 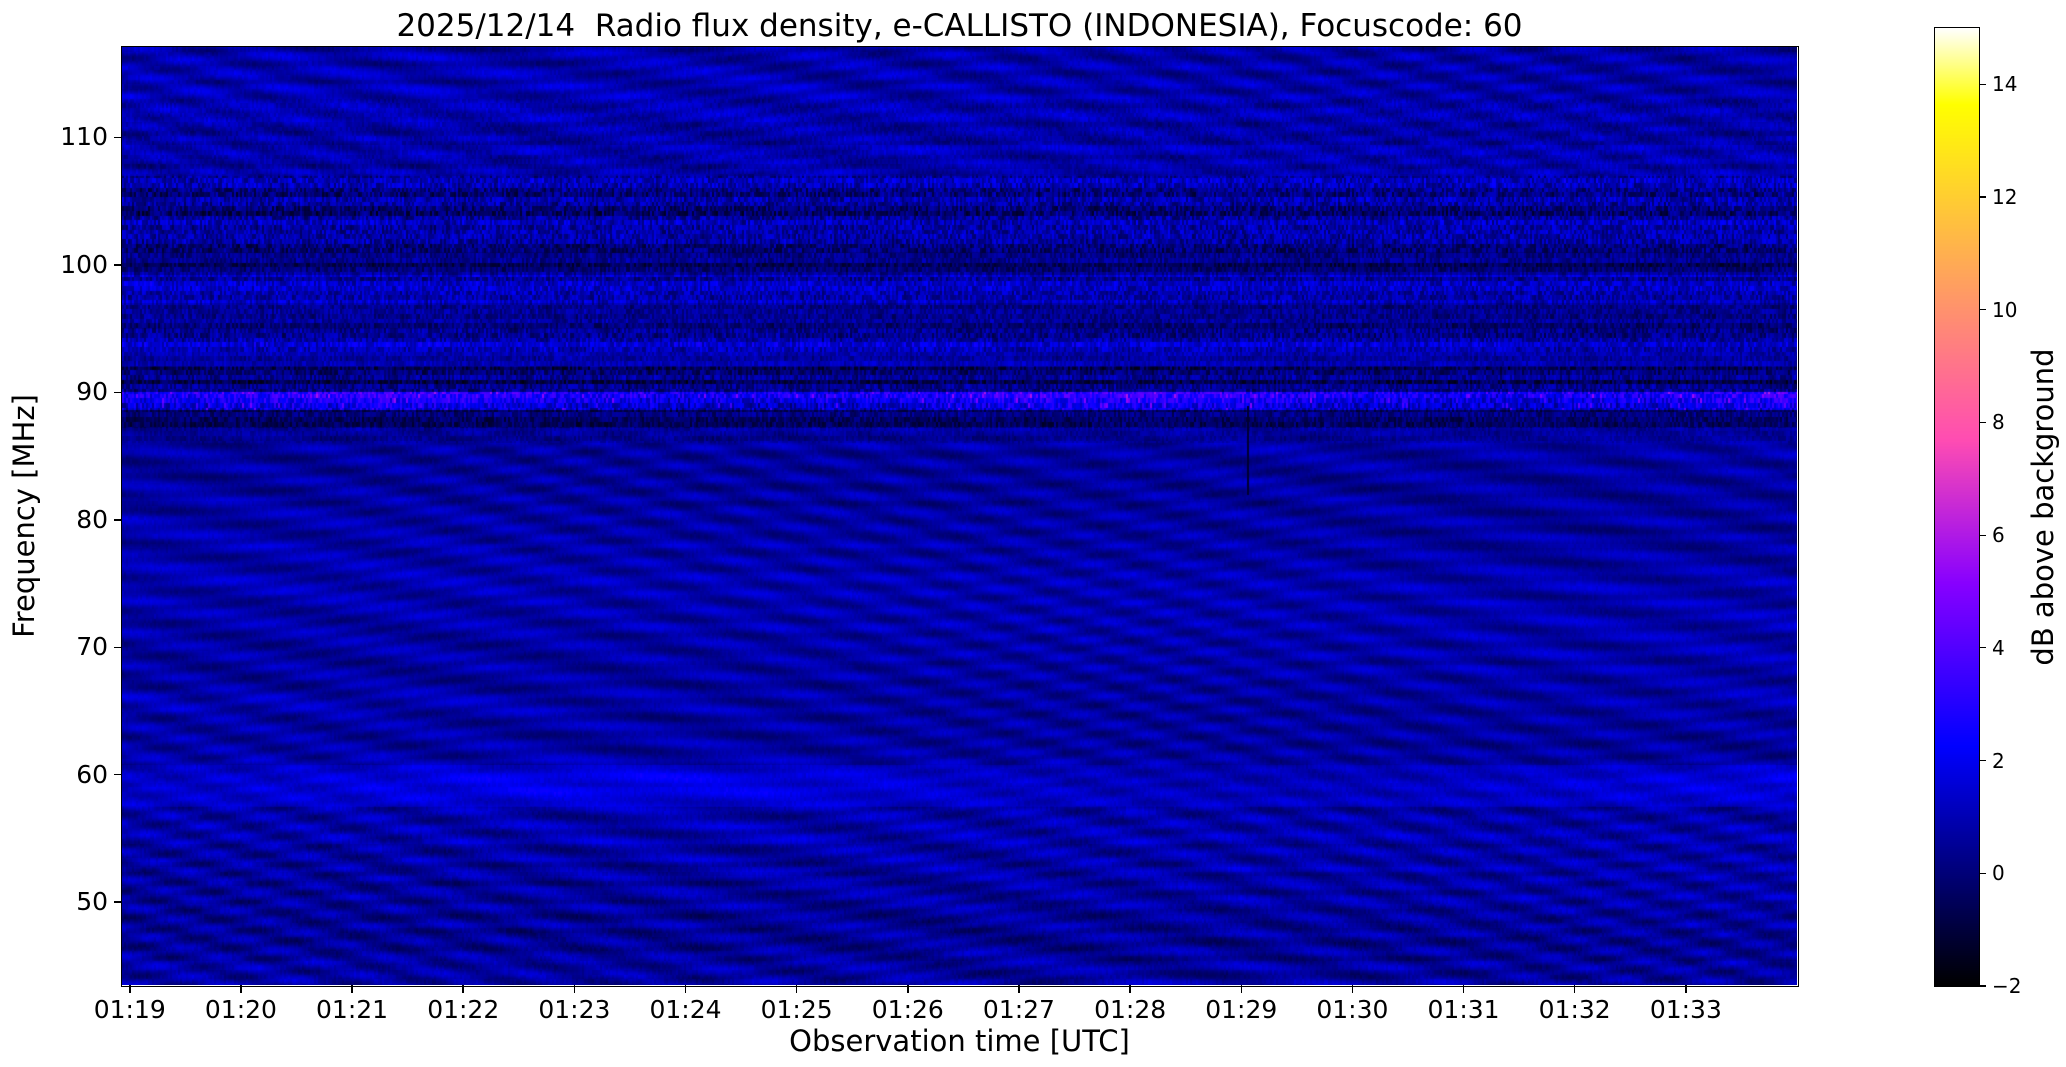 What do you see at coordinates (92, 902) in the screenshot?
I see `y-tick-label: 50` at bounding box center [92, 902].